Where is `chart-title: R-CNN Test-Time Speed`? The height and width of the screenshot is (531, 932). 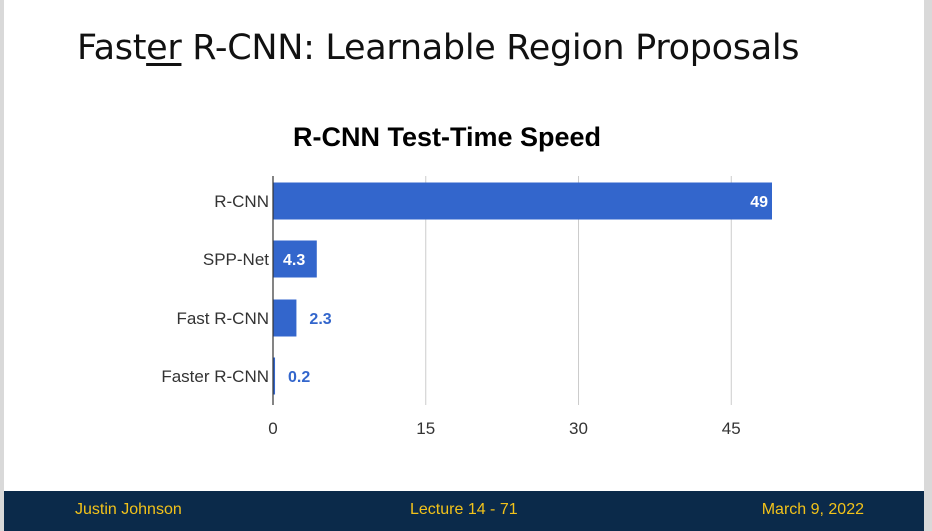
chart-title: R-CNN Test-Time Speed is located at coordinates (447, 137).